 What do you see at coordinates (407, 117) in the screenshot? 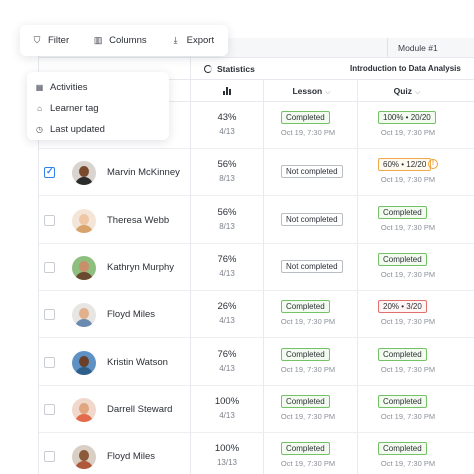
I see `quiz-status-badge: 100% • 20/20` at bounding box center [407, 117].